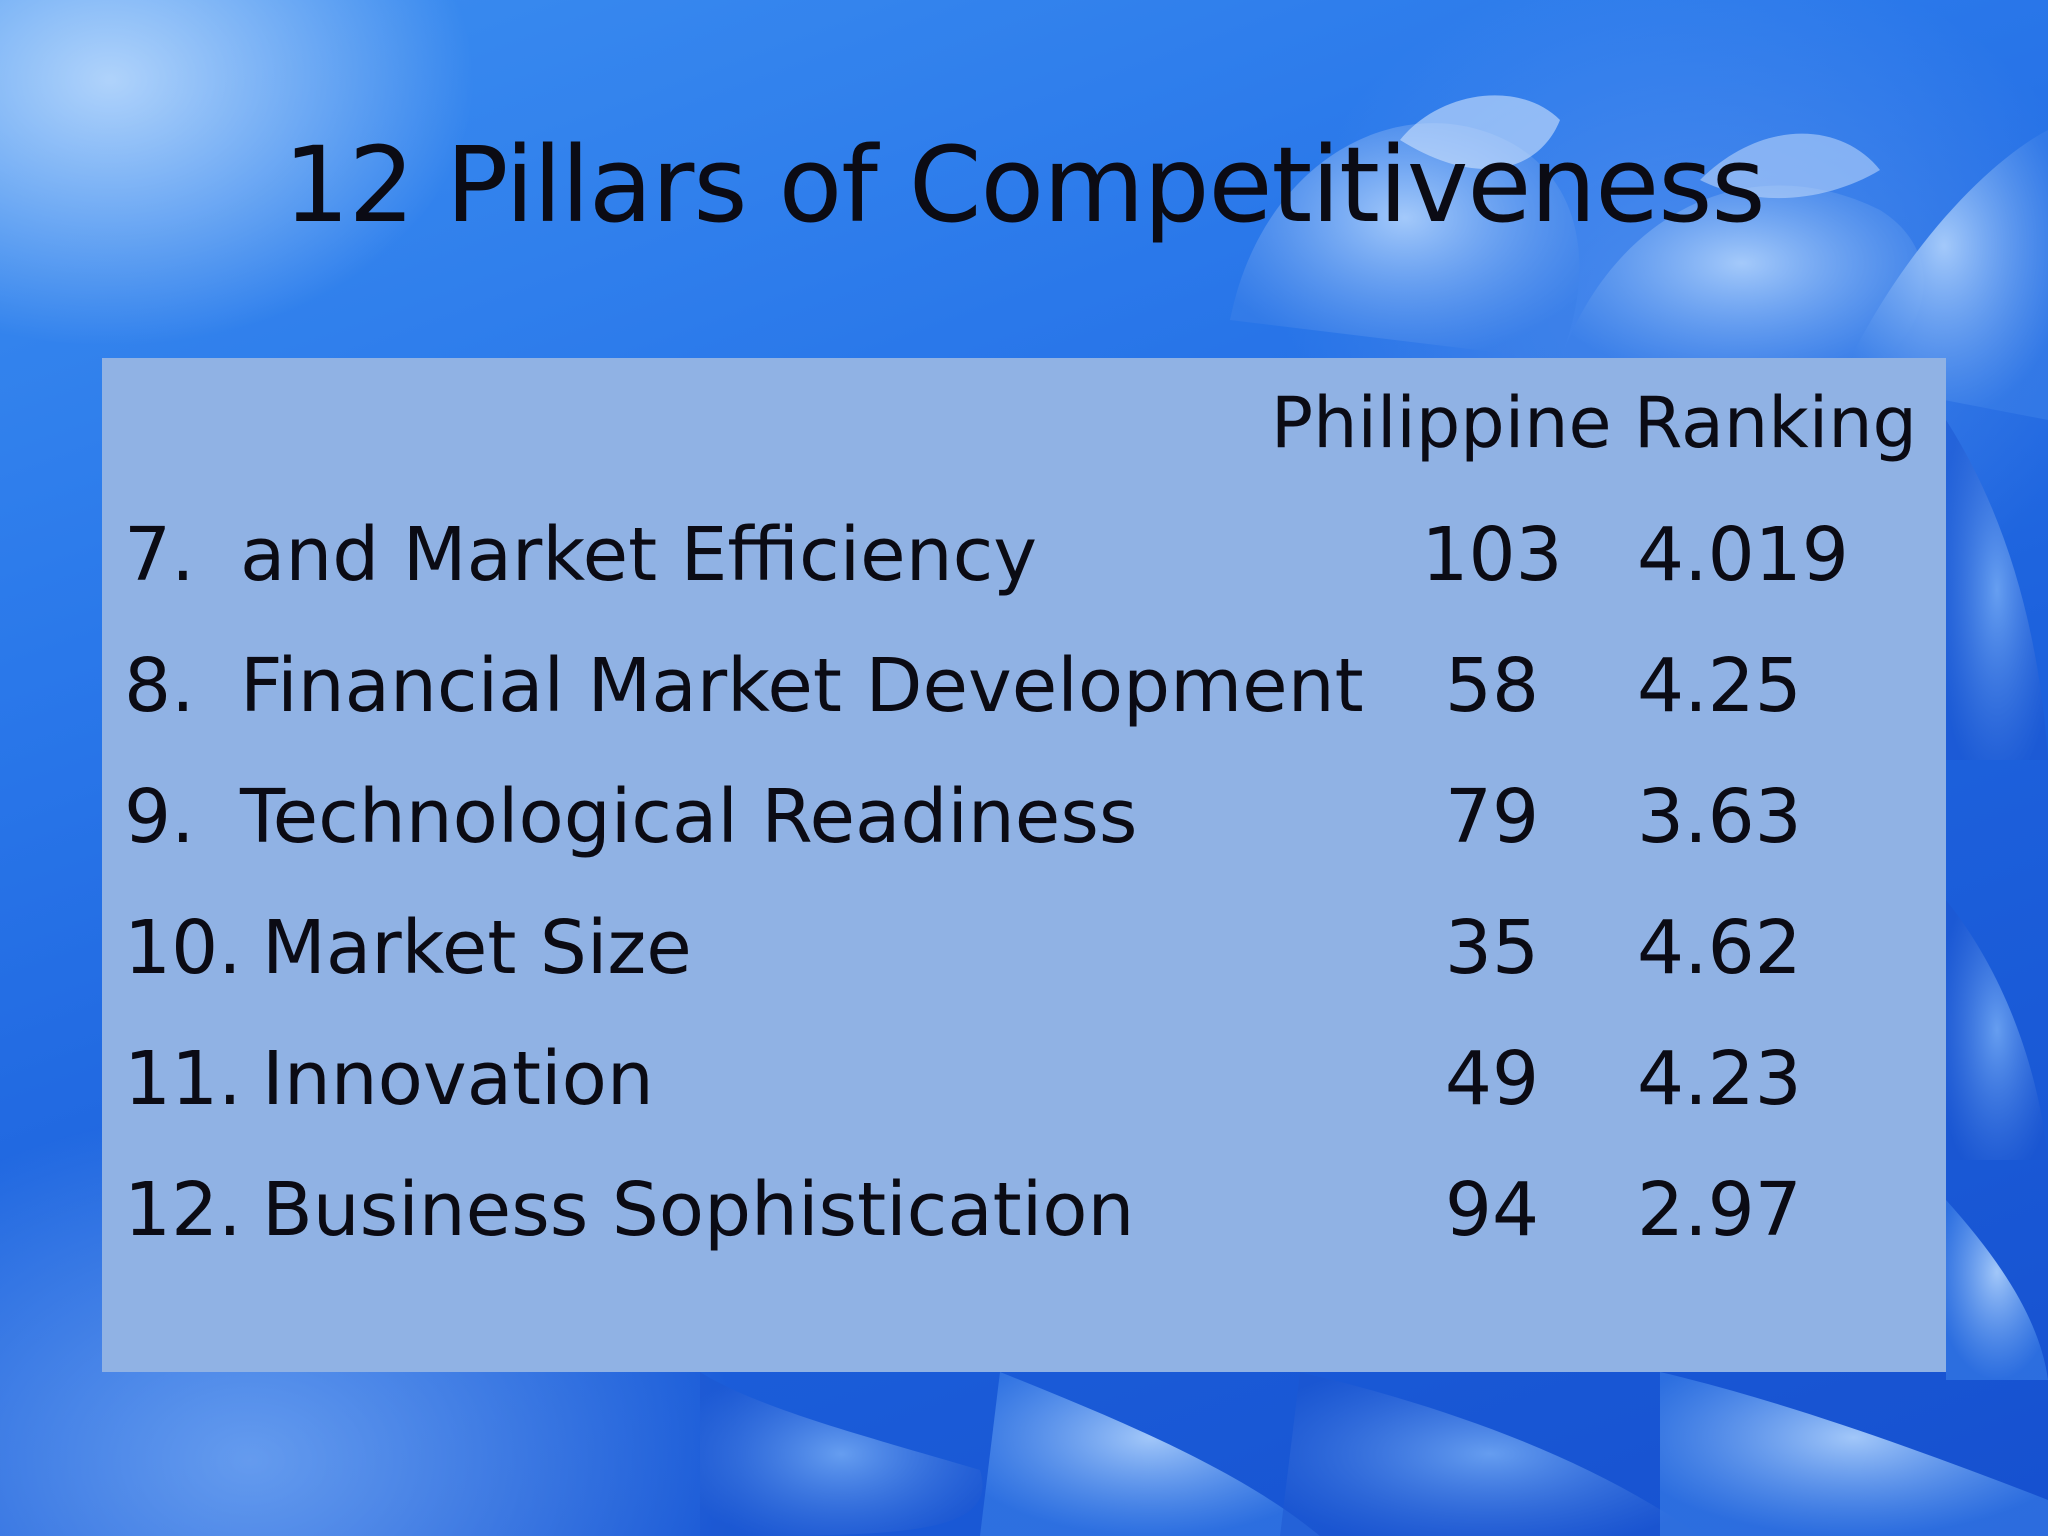 The height and width of the screenshot is (1536, 2048). Describe the element at coordinates (159, 555) in the screenshot. I see `row-number: 7.` at that location.